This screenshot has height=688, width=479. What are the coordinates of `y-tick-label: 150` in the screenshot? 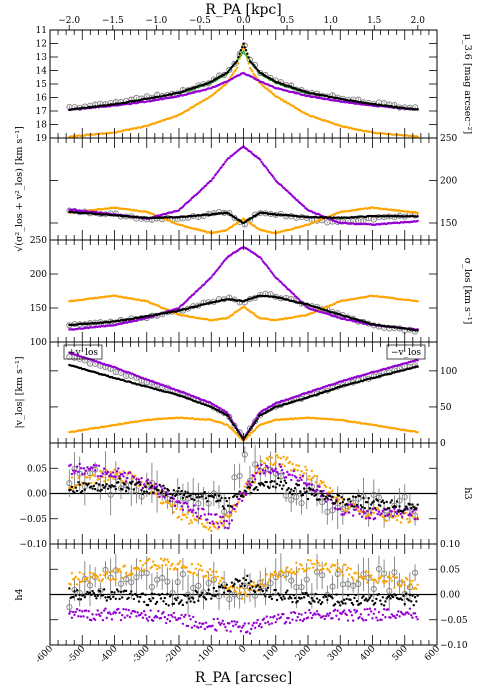 It's located at (38, 309).